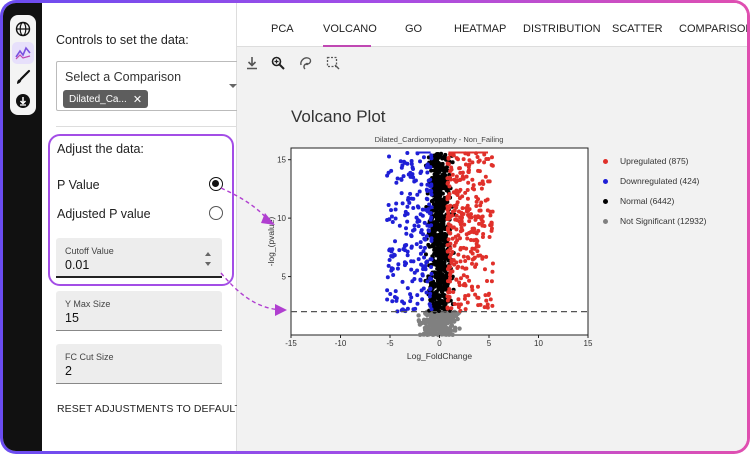  What do you see at coordinates (282, 29) in the screenshot?
I see `tab-pca: PCA` at bounding box center [282, 29].